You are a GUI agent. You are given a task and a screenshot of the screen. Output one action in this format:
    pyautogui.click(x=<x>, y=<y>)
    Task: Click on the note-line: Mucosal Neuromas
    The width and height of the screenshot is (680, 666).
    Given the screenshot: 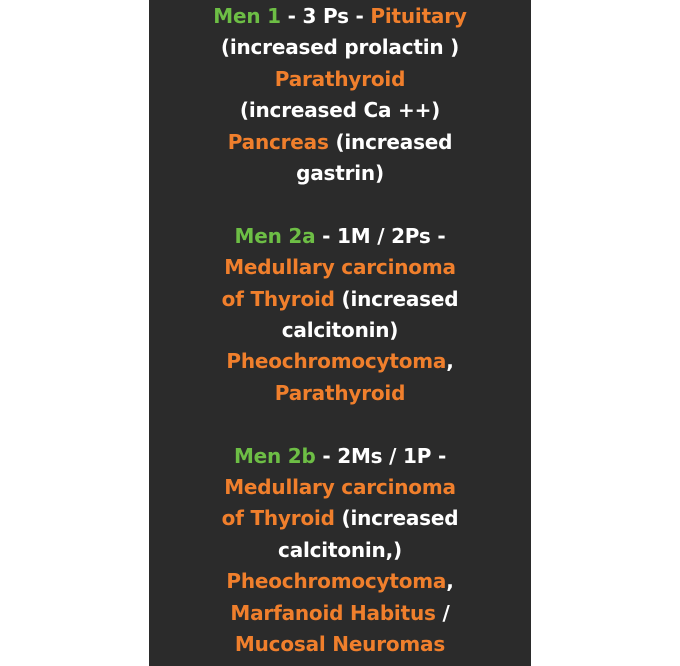 What is the action you would take?
    pyautogui.click(x=340, y=644)
    